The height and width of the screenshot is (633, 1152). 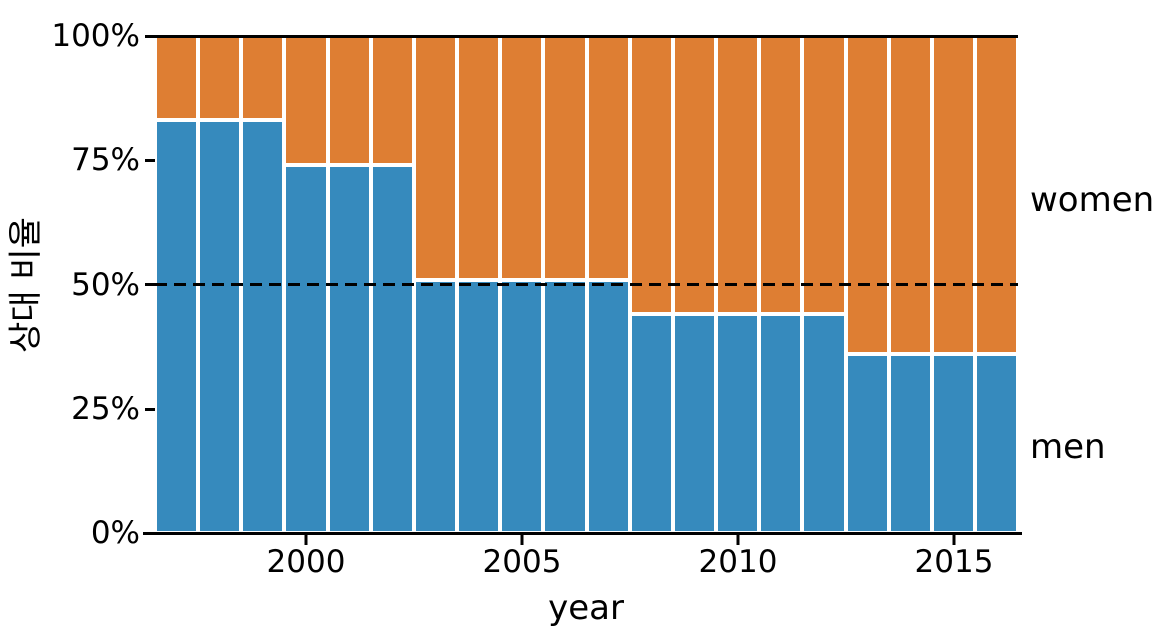 I want to click on series-label-women: women, so click(x=1091, y=200).